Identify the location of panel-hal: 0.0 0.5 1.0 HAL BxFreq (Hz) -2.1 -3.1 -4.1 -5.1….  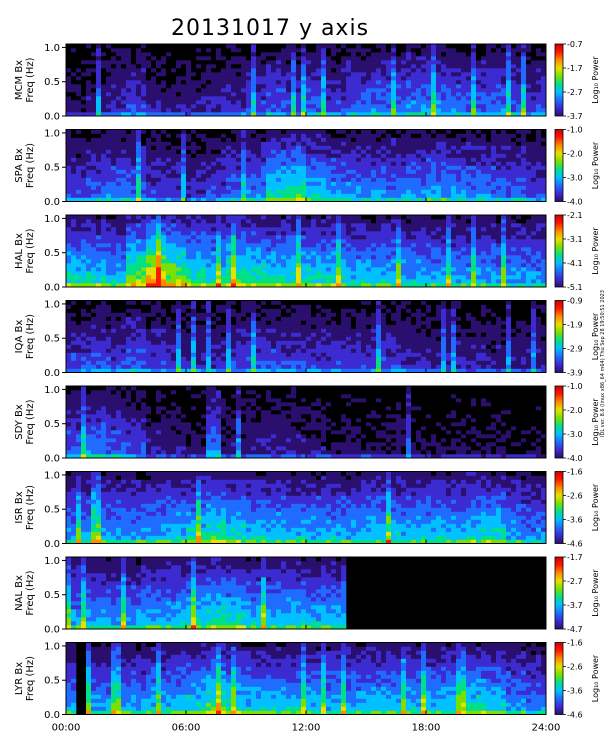
(307, 252).